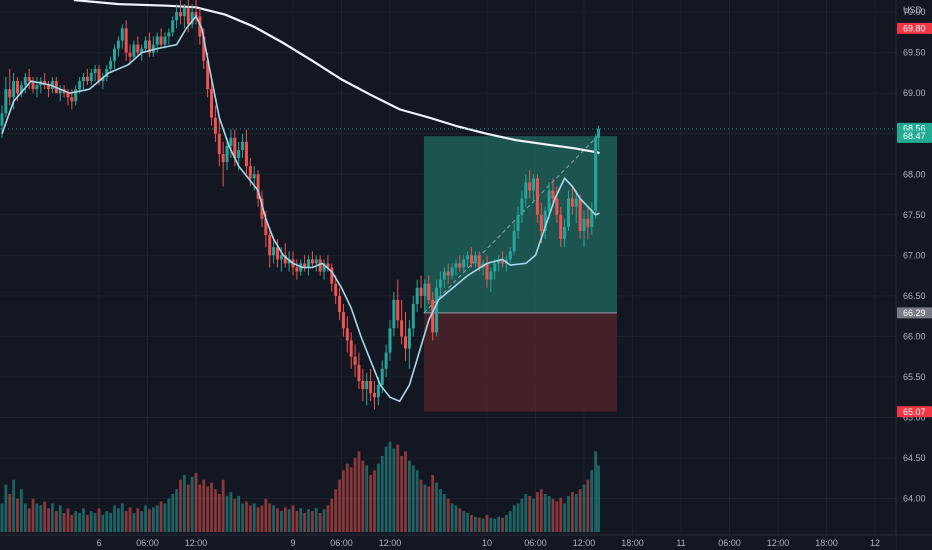 Image resolution: width=932 pixels, height=550 pixels. What do you see at coordinates (520, 273) in the screenshot?
I see `long-position-tool` at bounding box center [520, 273].